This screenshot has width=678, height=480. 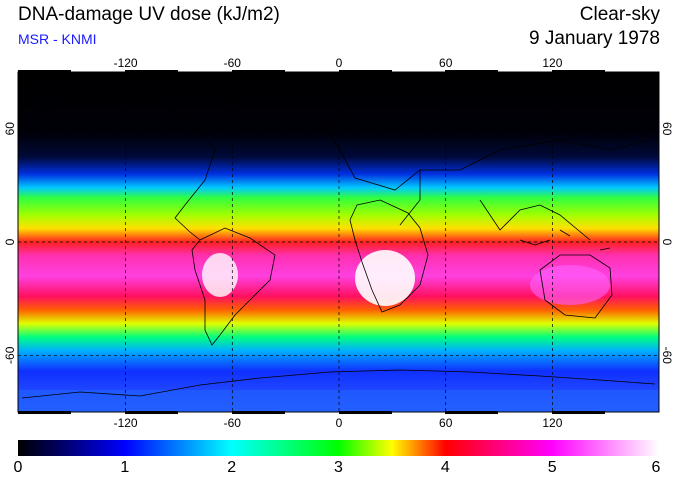 I want to click on lat-label-left: 0, so click(x=10, y=241).